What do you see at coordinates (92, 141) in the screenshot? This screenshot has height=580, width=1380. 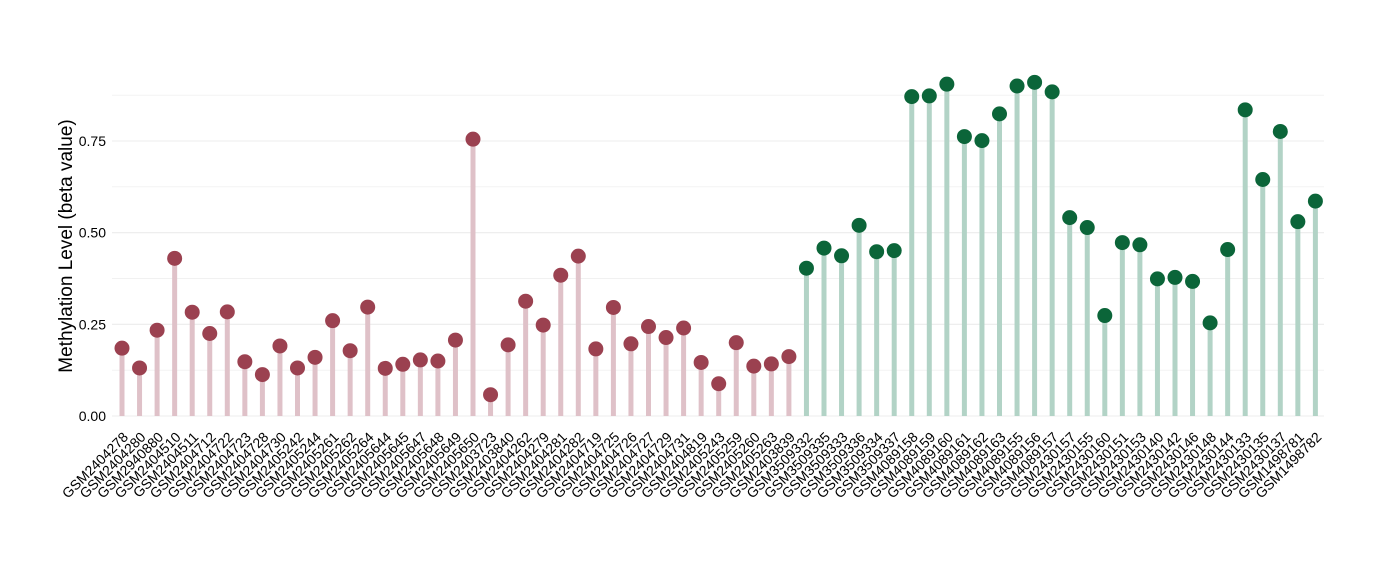 I see `y-tick-label: 0.75` at bounding box center [92, 141].